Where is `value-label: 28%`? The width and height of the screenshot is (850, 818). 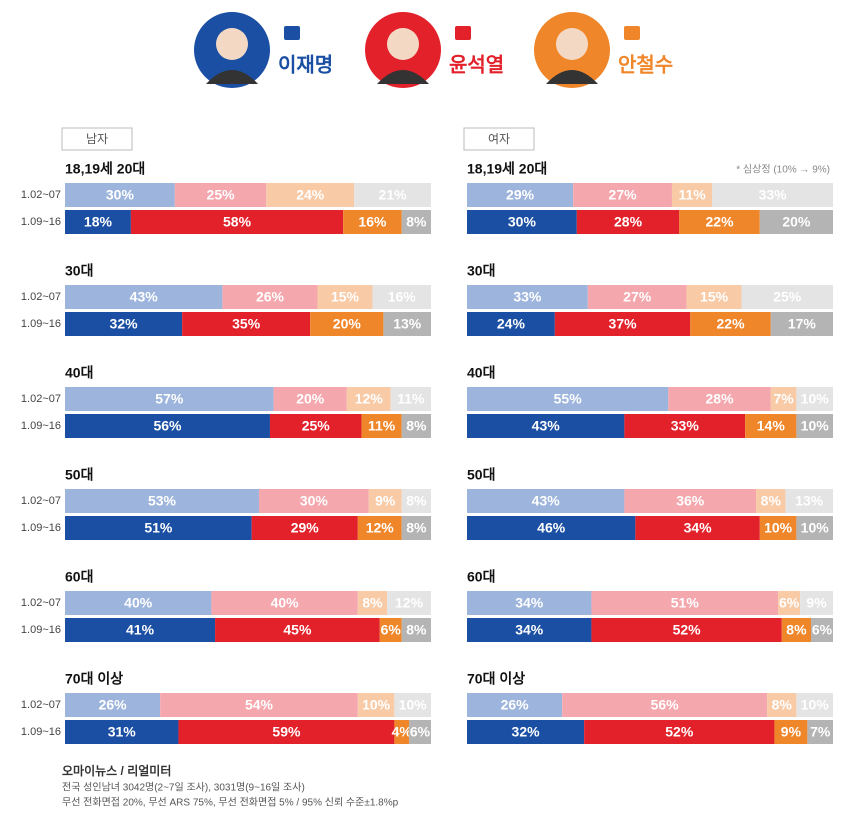
value-label: 28% is located at coordinates (628, 222).